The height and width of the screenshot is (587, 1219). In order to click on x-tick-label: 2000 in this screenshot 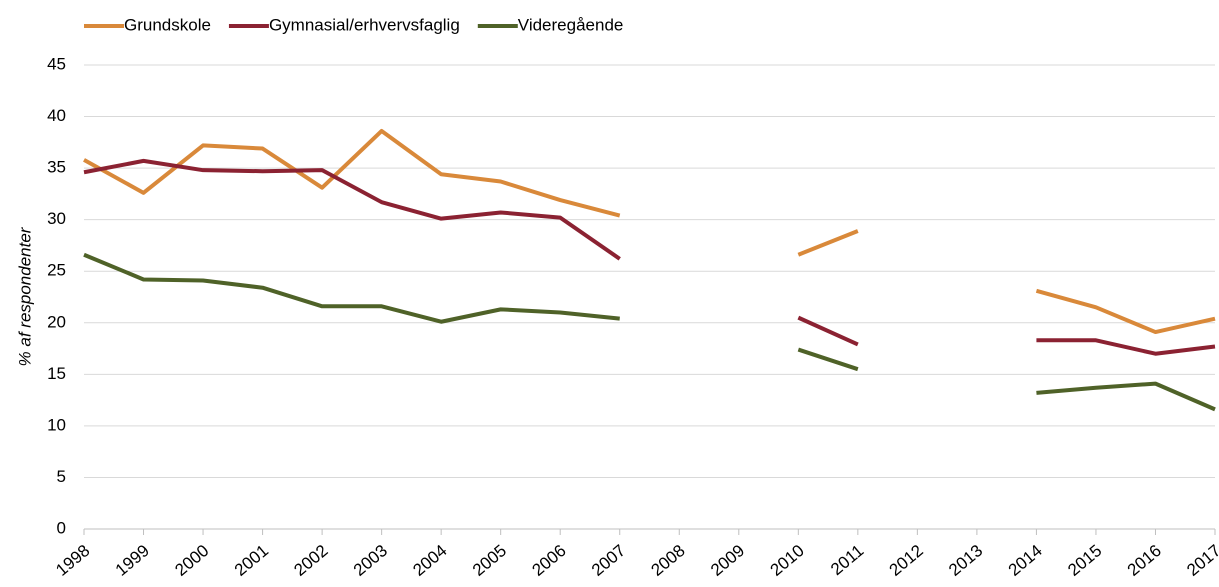, I will do `click(191, 560)`.